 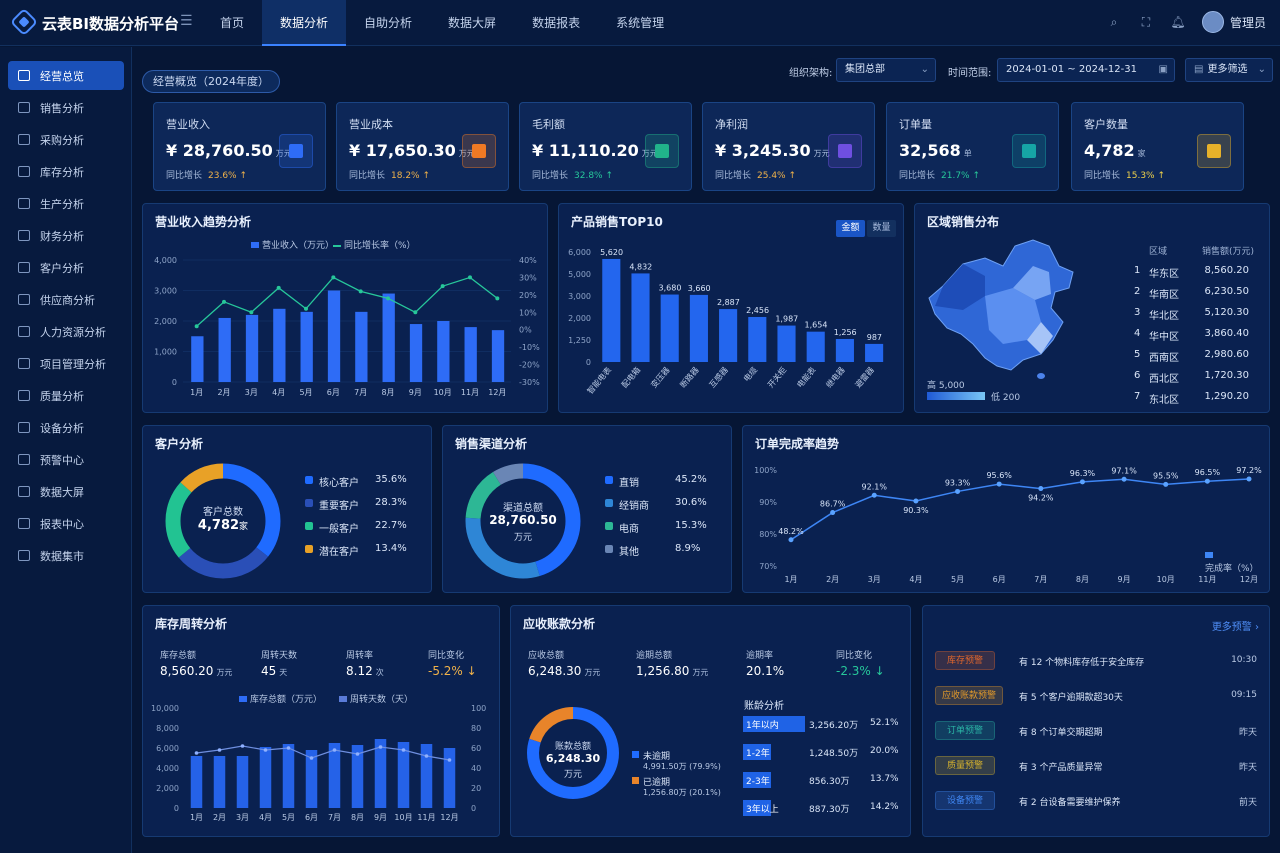 What do you see at coordinates (66, 171) in the screenshot?
I see `sidebar-item: 库存分析` at bounding box center [66, 171].